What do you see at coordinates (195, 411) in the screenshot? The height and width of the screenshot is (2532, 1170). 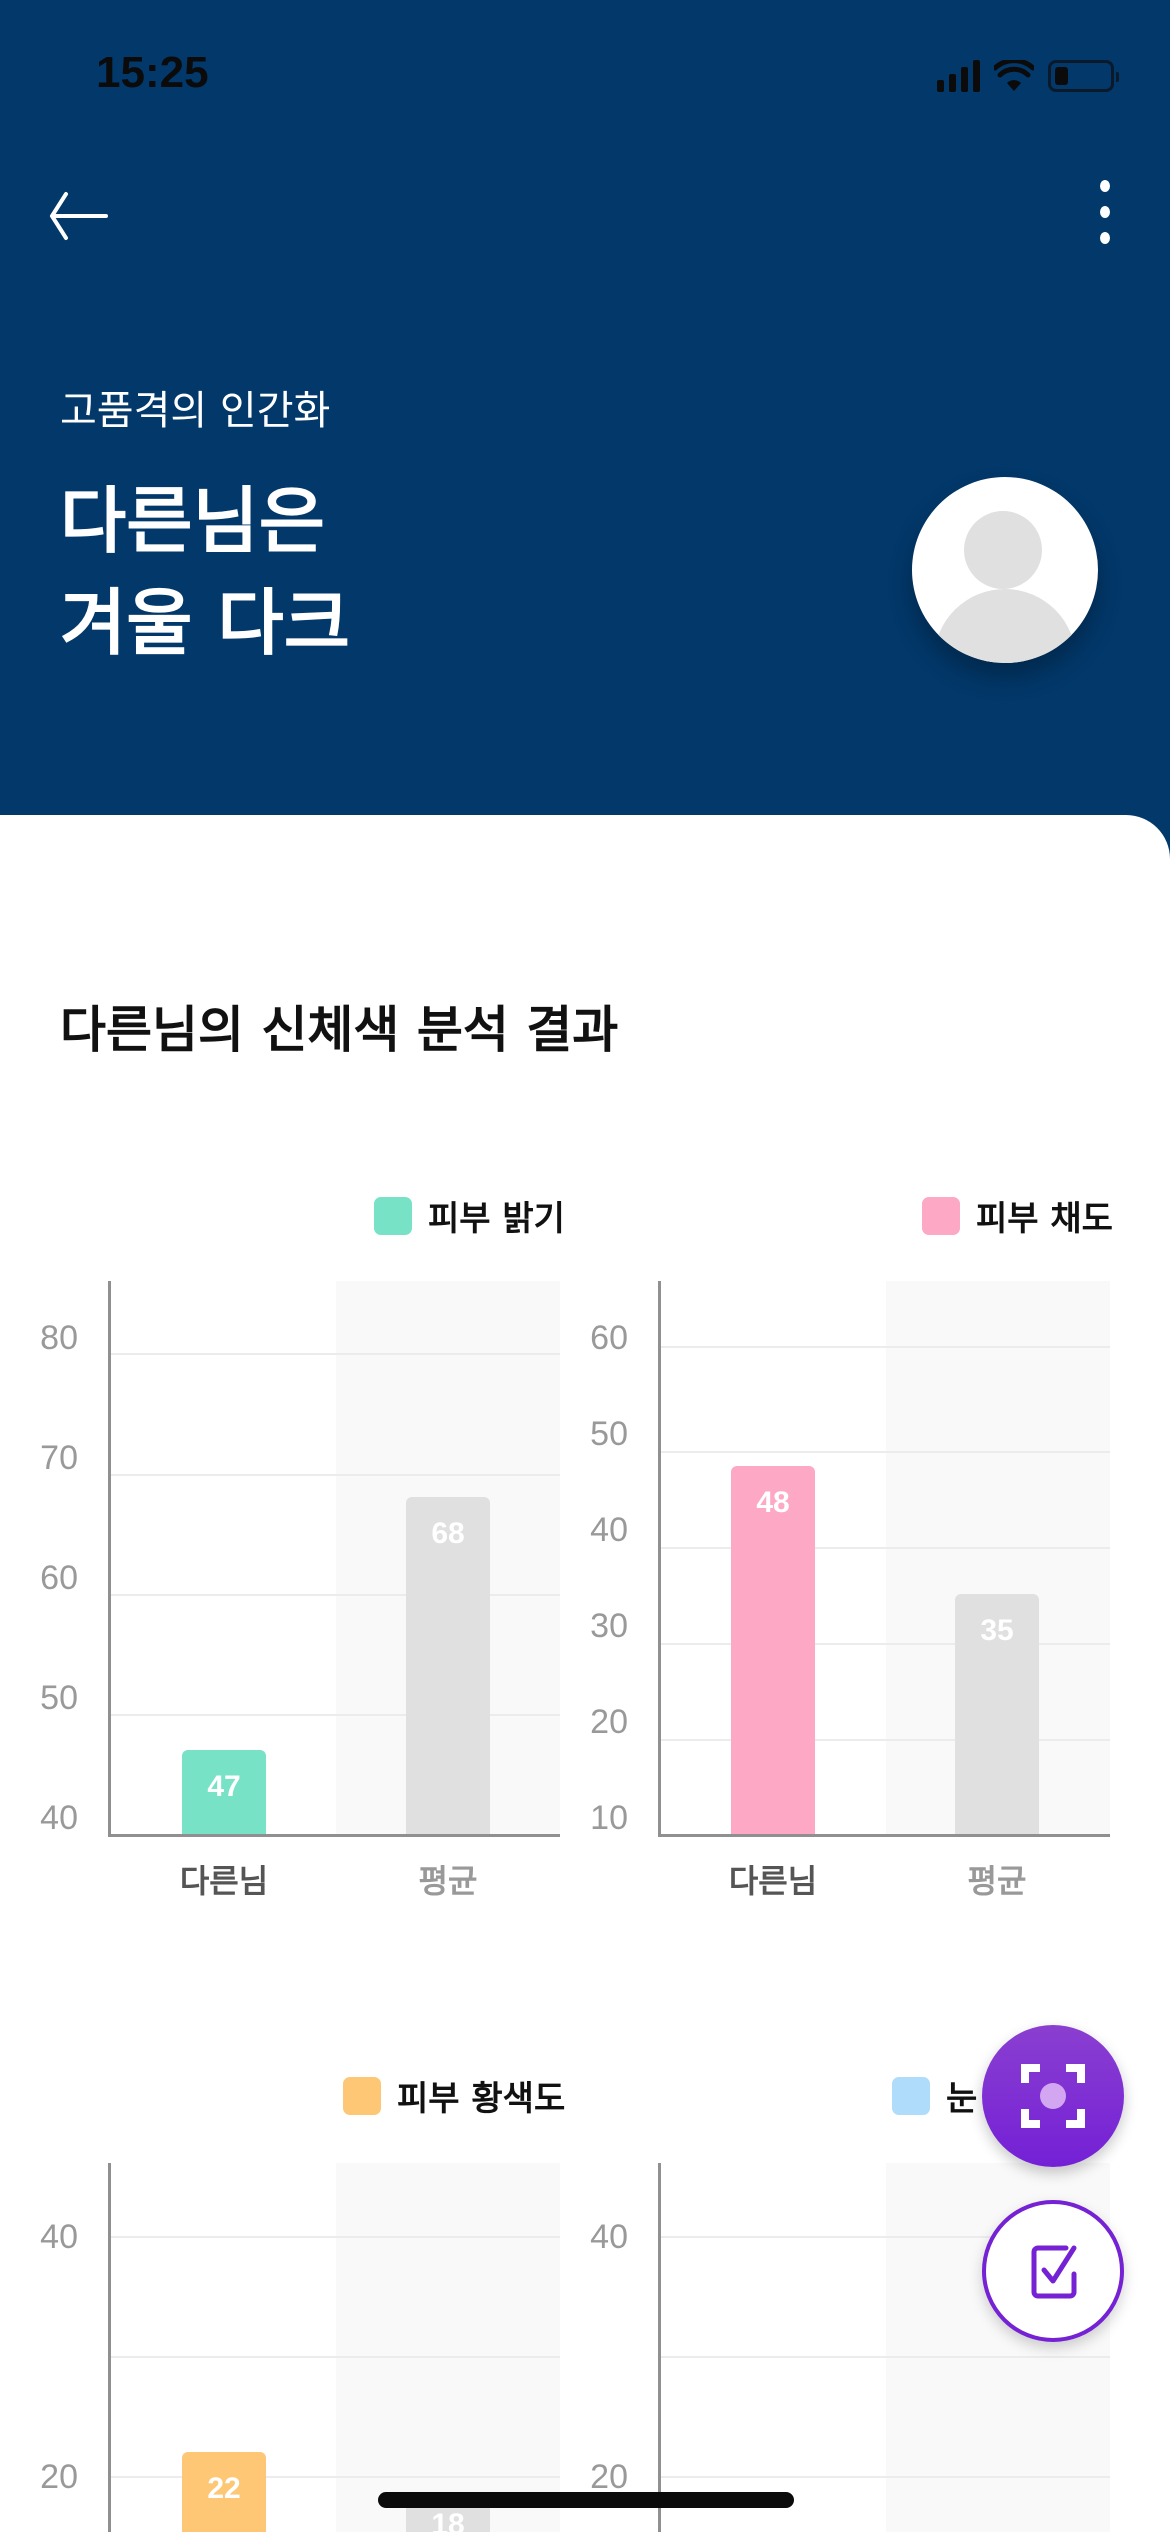 I see `result-subtitle: 고품격의 인간화` at bounding box center [195, 411].